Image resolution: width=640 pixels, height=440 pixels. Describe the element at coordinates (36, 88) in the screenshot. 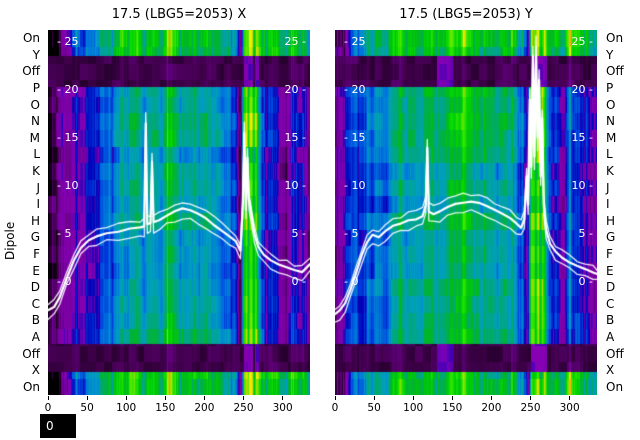

I see `row-label-l-3-p: P` at that location.